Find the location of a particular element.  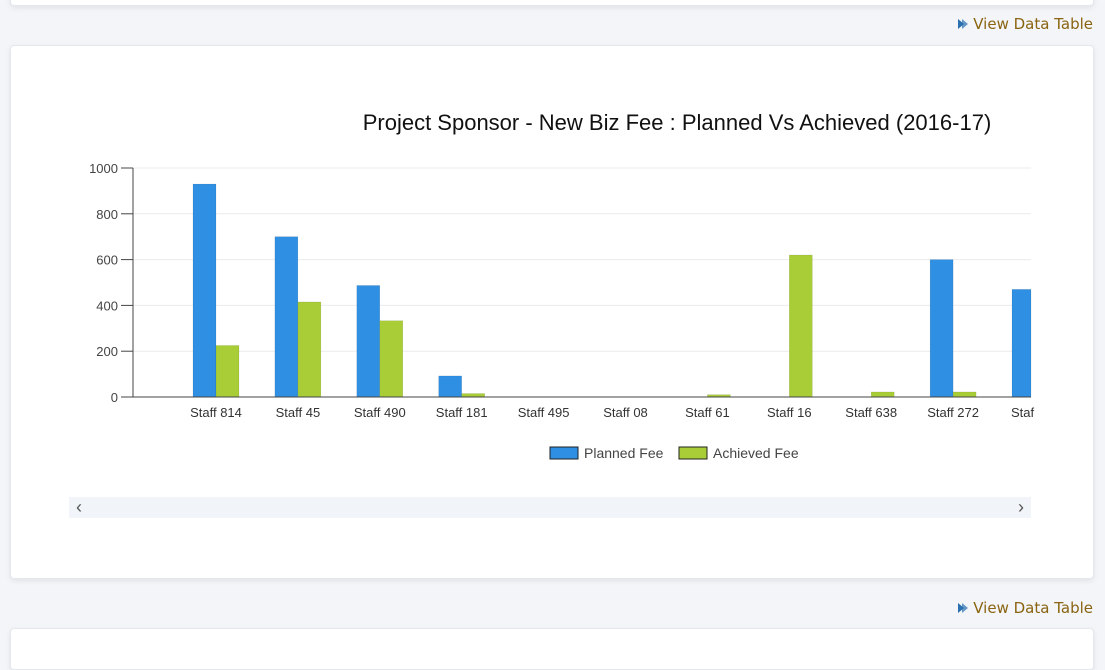

chart-scrollbar: ‹ › is located at coordinates (550, 507).